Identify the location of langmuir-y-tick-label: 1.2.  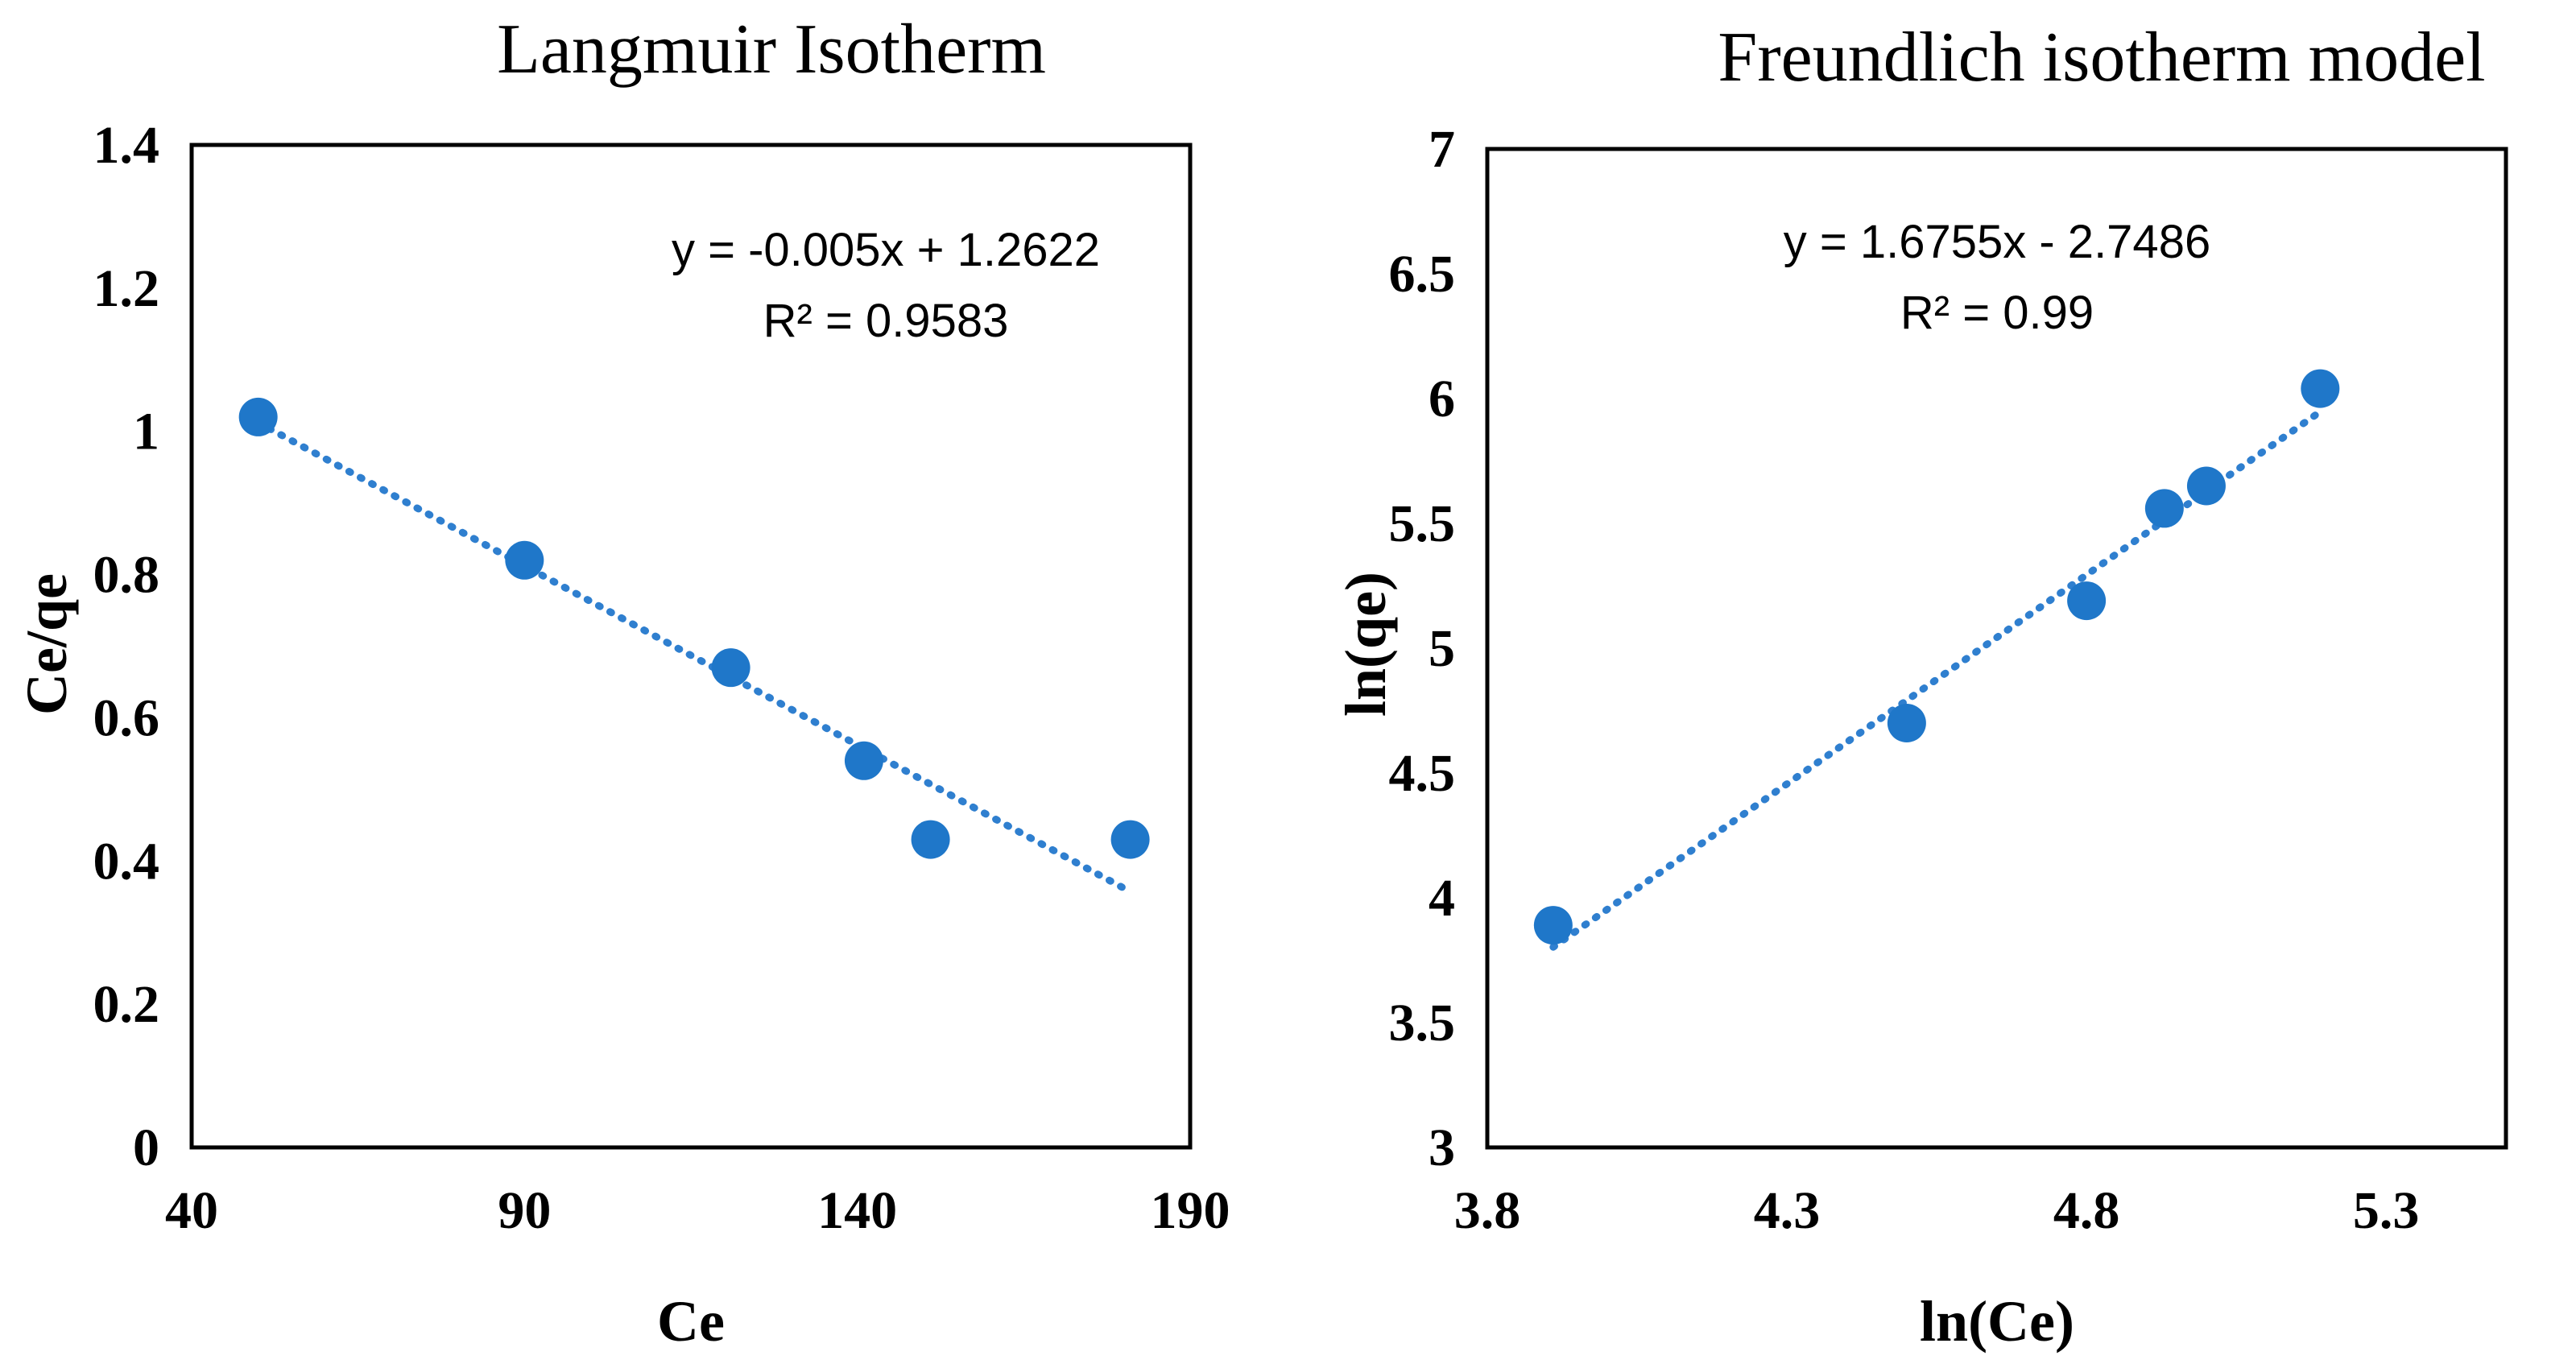
(127, 288).